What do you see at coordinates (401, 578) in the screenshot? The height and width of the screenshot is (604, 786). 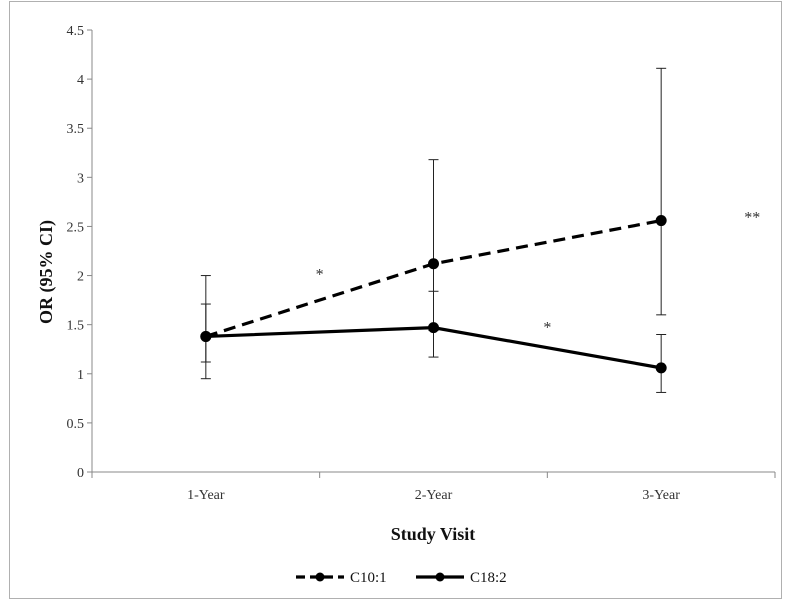 I see `legend: C10:1 C18:2` at bounding box center [401, 578].